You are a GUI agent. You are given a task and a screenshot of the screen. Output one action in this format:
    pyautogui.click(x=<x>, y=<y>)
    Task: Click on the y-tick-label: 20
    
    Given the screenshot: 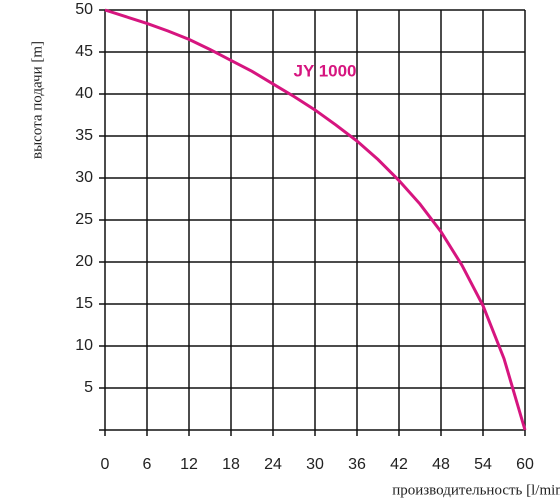 What is the action you would take?
    pyautogui.click(x=84, y=261)
    